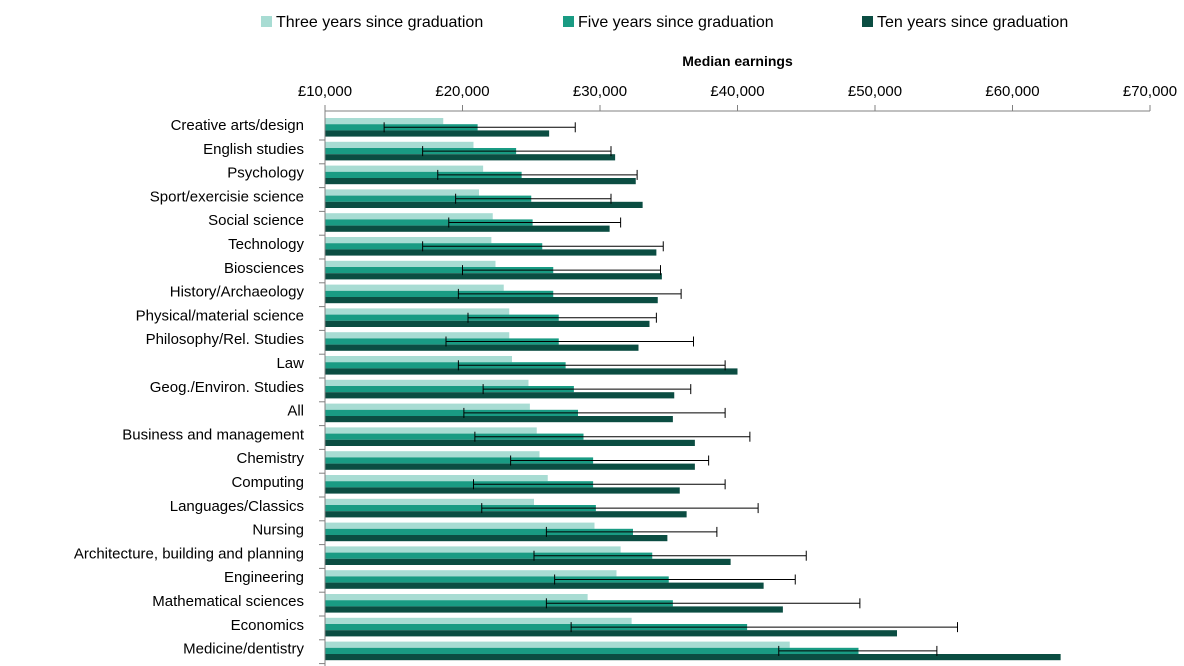  I want to click on category-label: Physical/material science, so click(220, 315).